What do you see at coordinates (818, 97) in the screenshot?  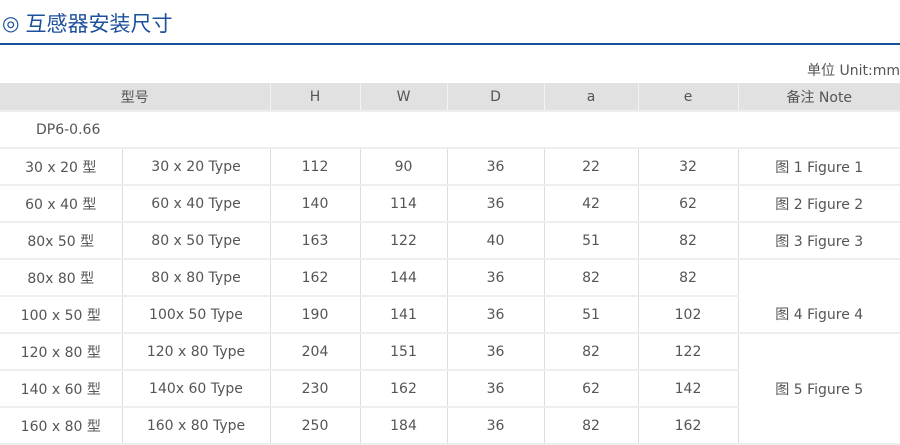 I see `header-note: 备注 Note` at bounding box center [818, 97].